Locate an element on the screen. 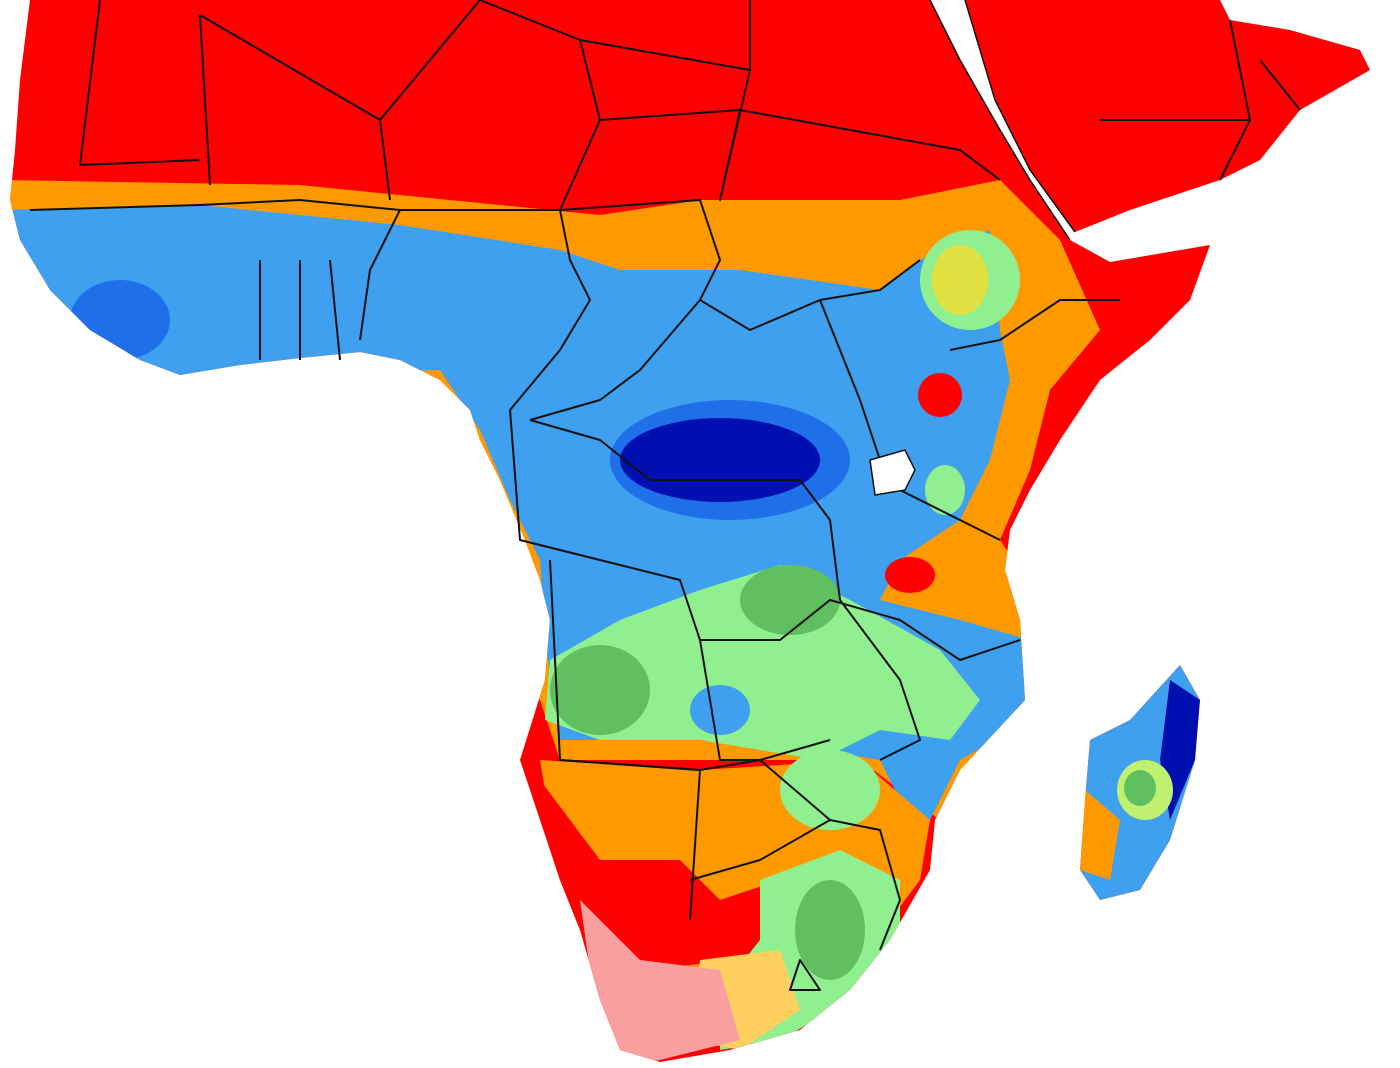 This screenshot has width=1400, height=1068. zone-darkest-blue is located at coordinates (720, 460).